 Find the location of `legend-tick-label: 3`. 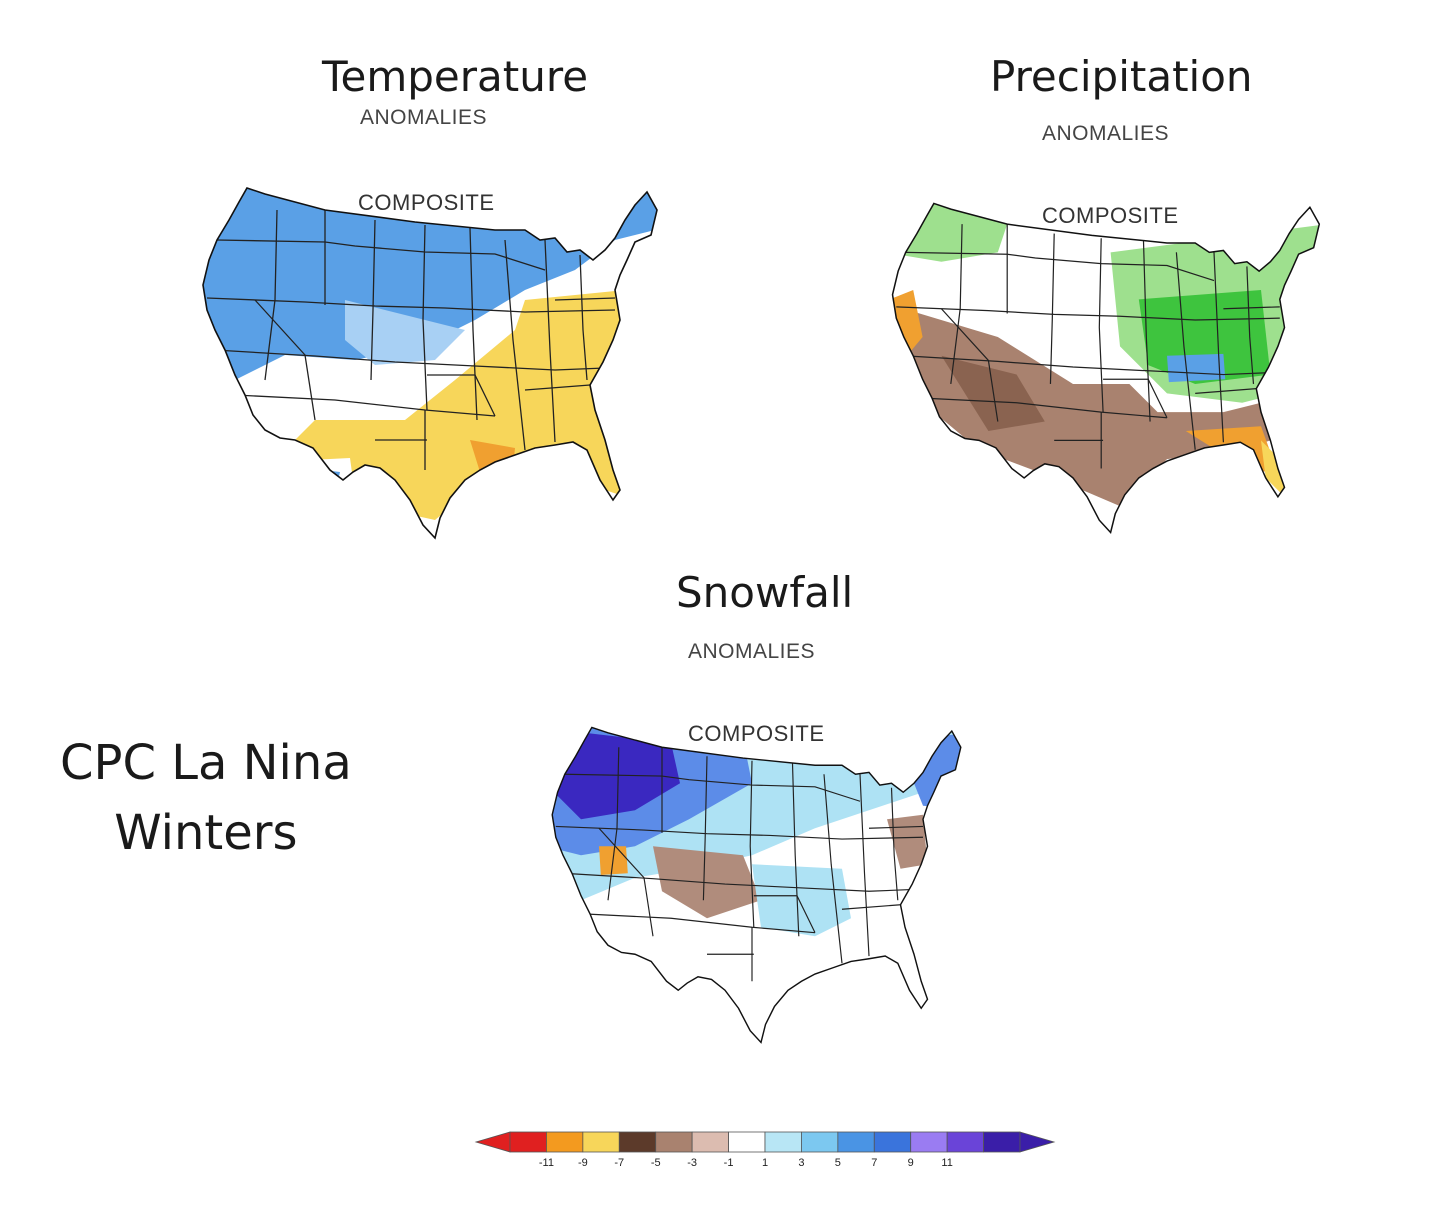

legend-tick-label: 3 is located at coordinates (801, 1163).